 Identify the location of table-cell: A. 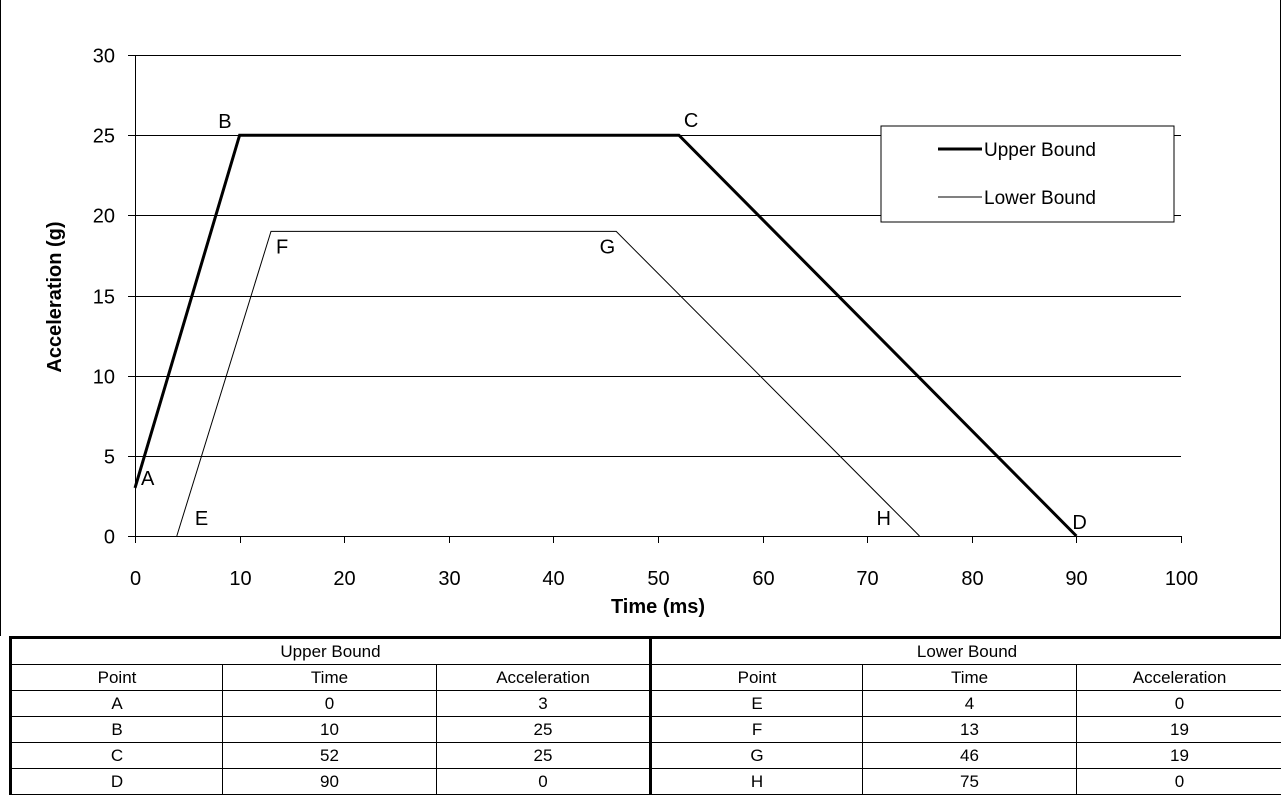
(116, 703).